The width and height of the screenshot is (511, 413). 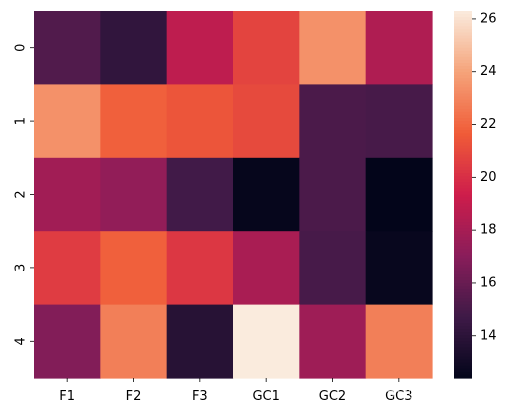 What do you see at coordinates (134, 341) in the screenshot?
I see `heatmap-cell-r4-F2` at bounding box center [134, 341].